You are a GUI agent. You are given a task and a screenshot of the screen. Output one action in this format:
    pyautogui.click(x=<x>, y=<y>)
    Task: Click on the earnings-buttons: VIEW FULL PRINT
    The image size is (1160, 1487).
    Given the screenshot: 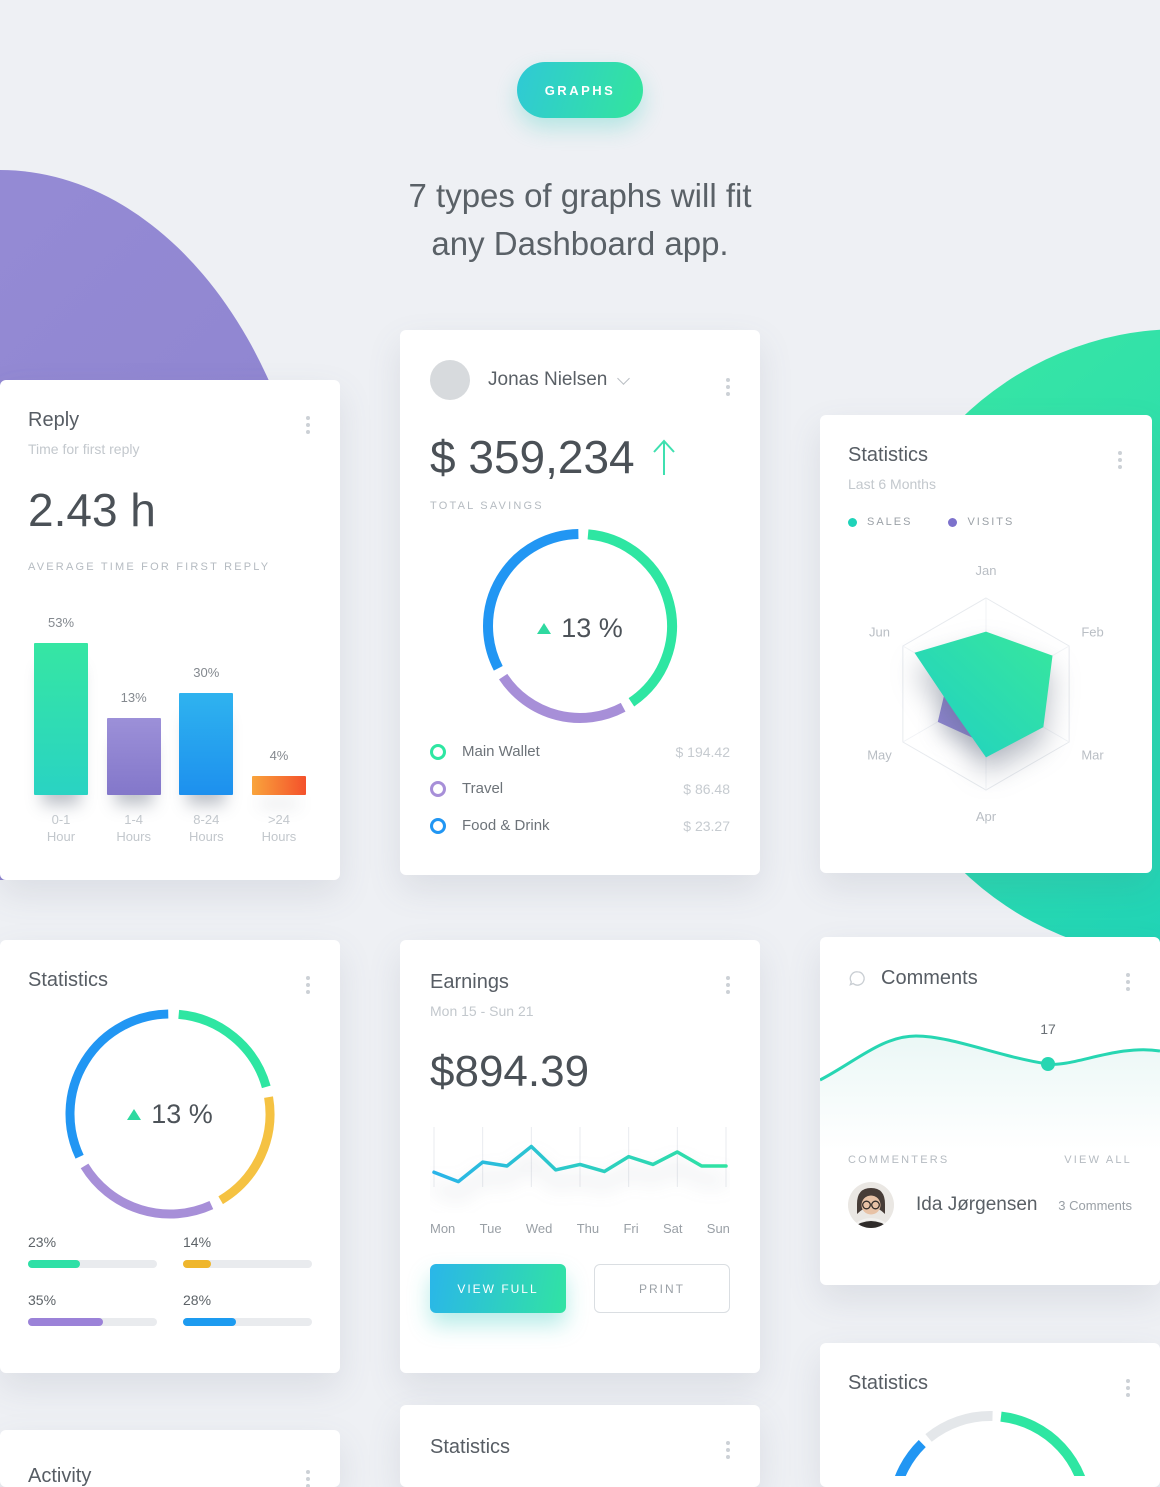 What is the action you would take?
    pyautogui.click(x=580, y=1288)
    